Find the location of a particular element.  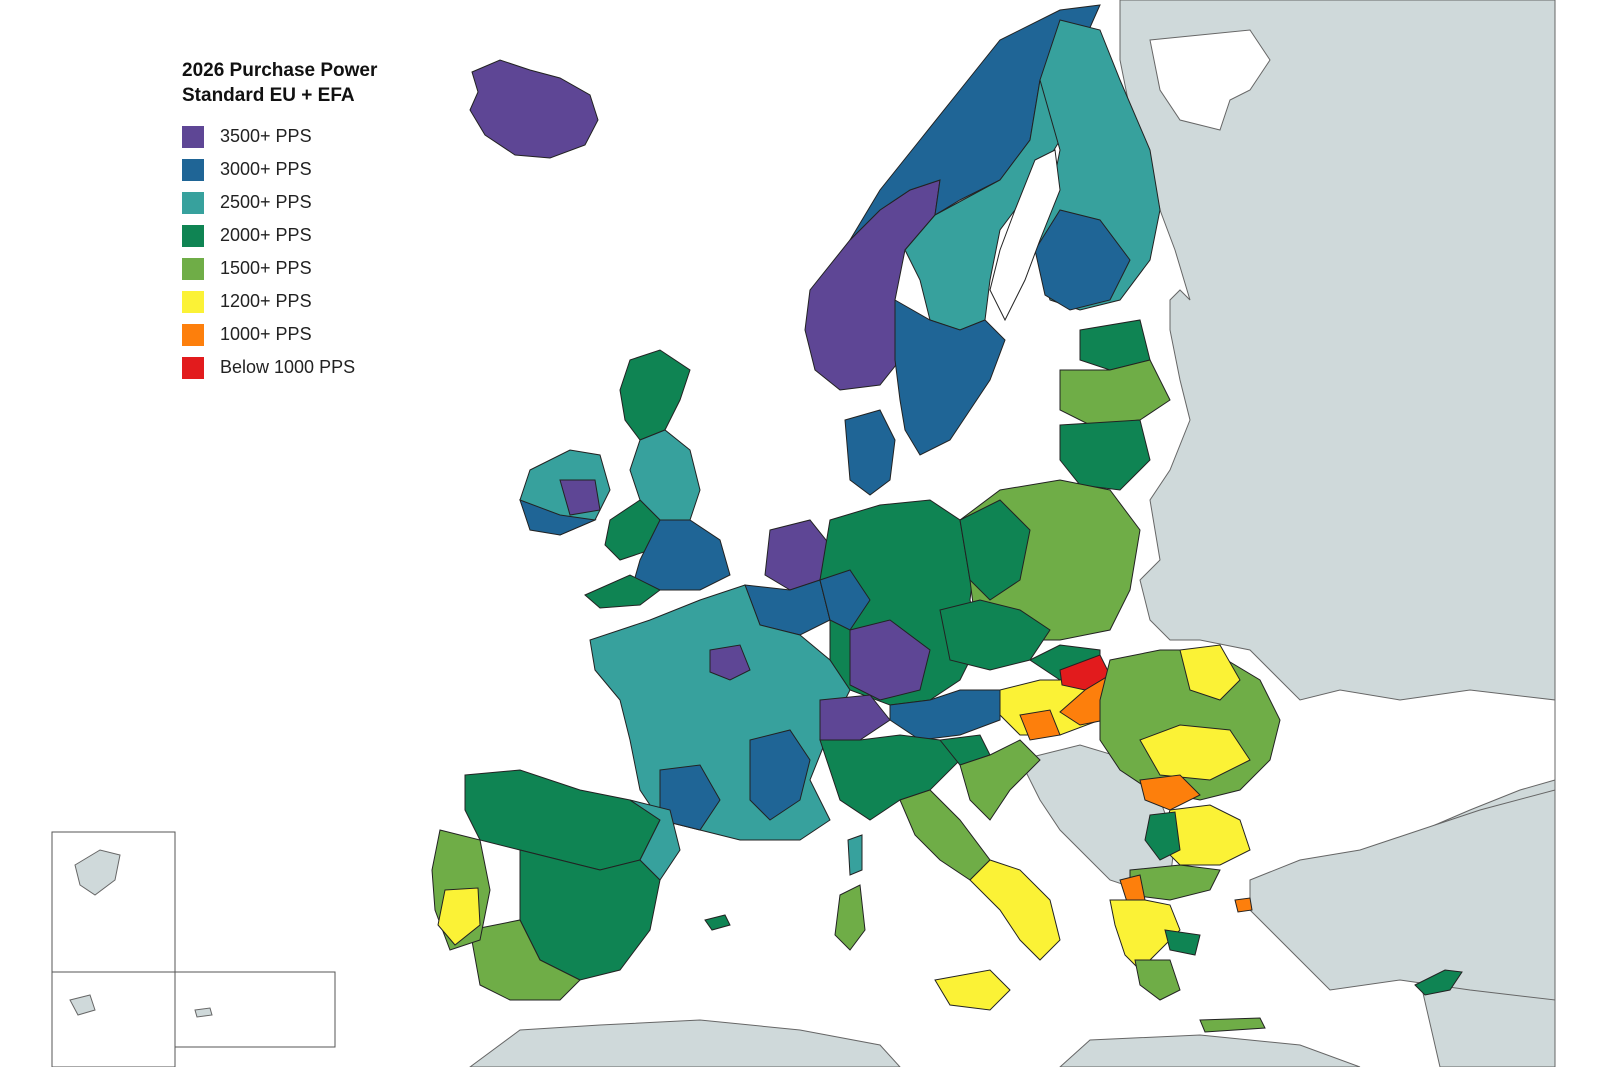

legend-item-below-1000: Below 1000 PPS is located at coordinates (312, 367).